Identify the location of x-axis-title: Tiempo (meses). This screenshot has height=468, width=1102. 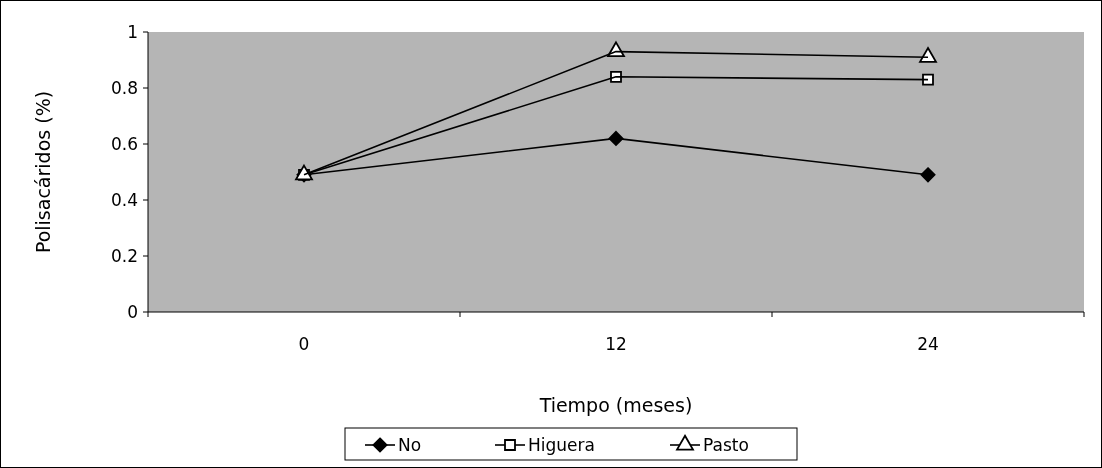
(615, 405).